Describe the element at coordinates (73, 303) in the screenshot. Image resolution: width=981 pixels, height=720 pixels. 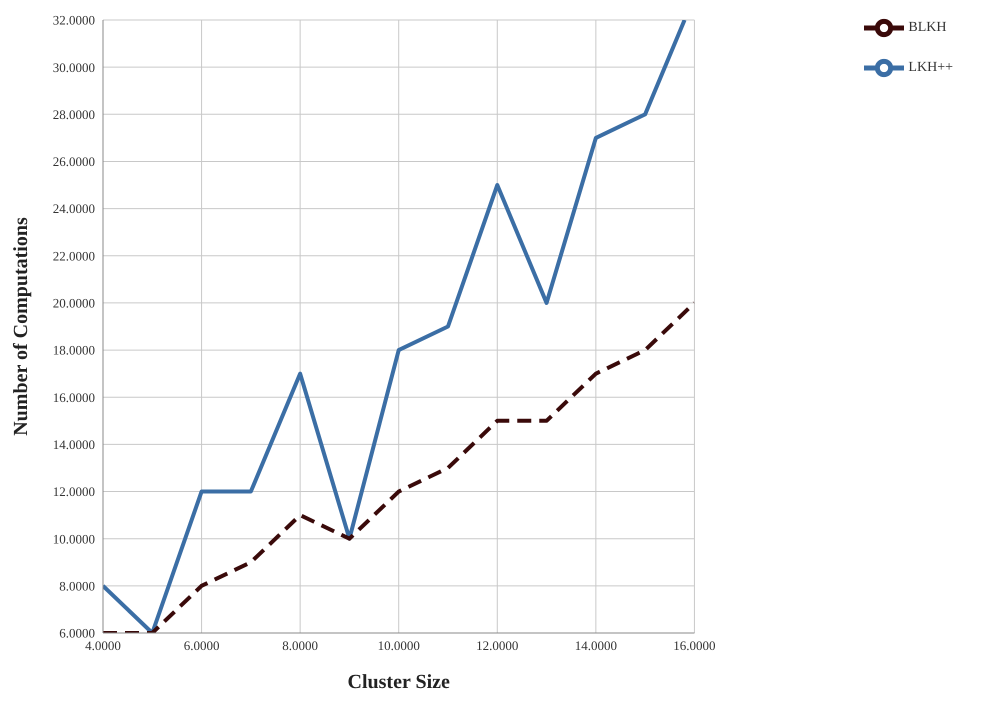
I see `y-tick-label: 20.0000` at that location.